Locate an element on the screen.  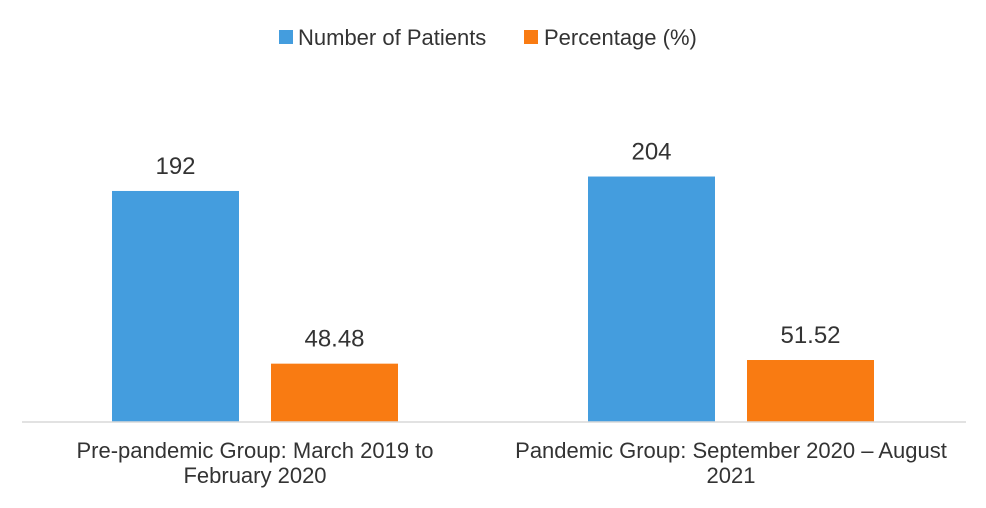
data-label-0-0: 192 is located at coordinates (175, 166).